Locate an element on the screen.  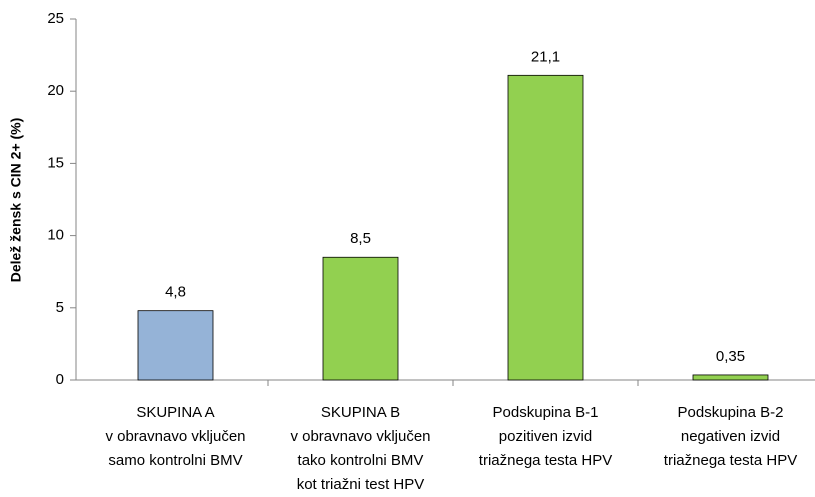
y-tick-label: 5 is located at coordinates (60, 307).